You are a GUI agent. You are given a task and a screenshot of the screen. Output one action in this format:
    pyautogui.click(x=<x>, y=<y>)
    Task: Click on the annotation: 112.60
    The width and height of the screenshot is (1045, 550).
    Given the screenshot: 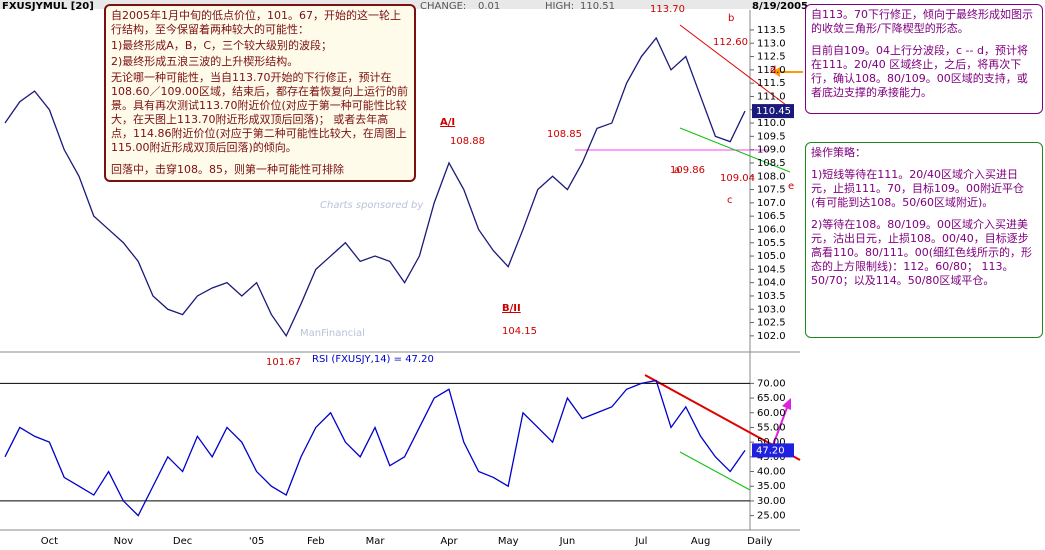 What is the action you would take?
    pyautogui.click(x=730, y=42)
    